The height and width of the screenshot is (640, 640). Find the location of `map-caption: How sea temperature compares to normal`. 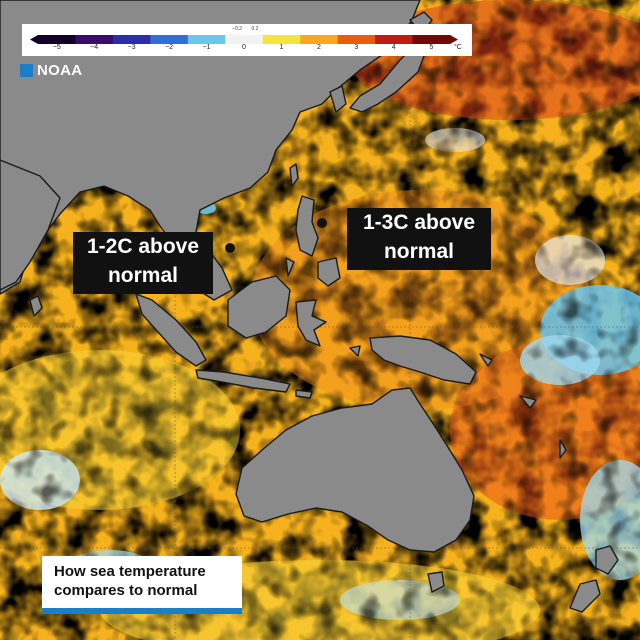

map-caption: How sea temperature compares to normal is located at coordinates (142, 585).